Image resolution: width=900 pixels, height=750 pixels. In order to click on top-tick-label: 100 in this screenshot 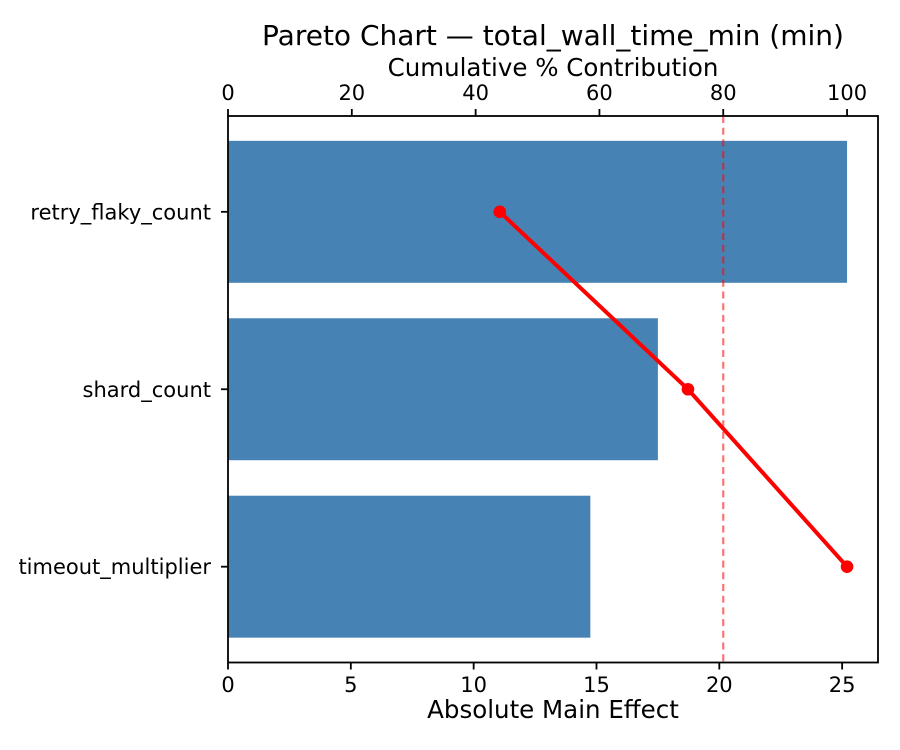, I will do `click(847, 93)`.